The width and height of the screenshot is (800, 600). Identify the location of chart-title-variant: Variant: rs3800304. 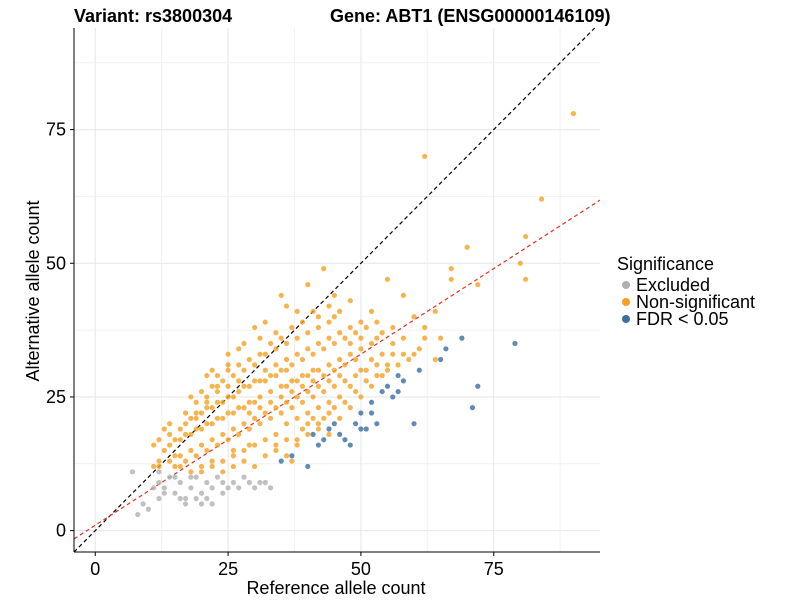
(153, 16).